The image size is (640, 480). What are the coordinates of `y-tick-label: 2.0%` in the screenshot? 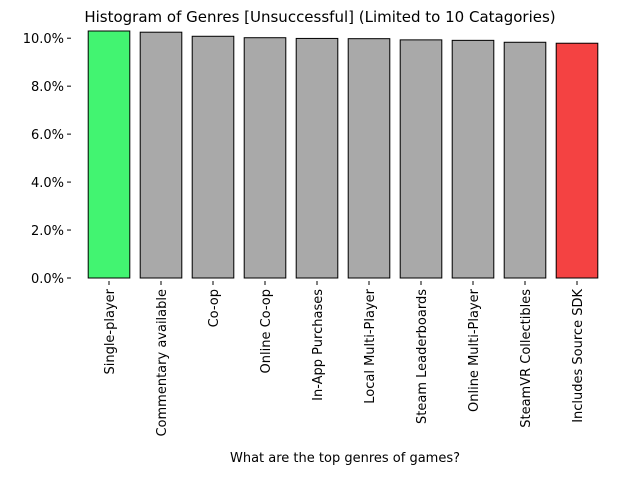 It's located at (47, 231).